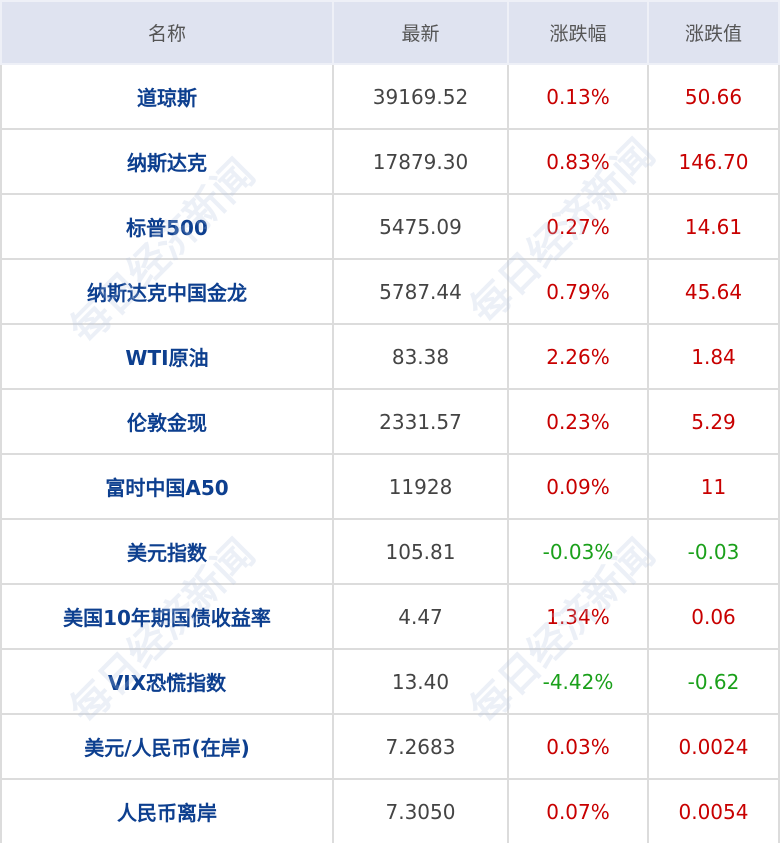  Describe the element at coordinates (713, 616) in the screenshot. I see `quote-change-value: 0.06` at that location.